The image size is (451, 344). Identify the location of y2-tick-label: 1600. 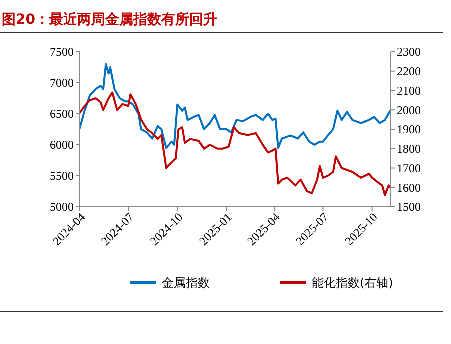
(409, 187).